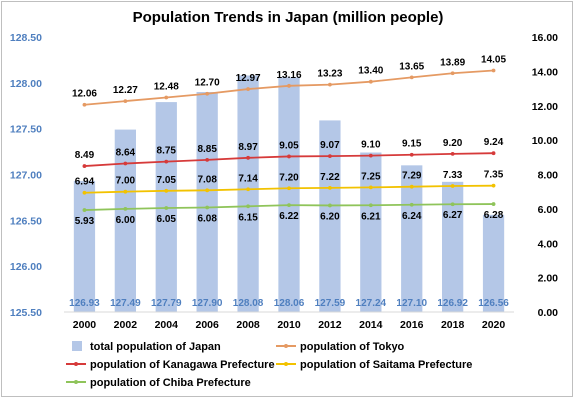  What do you see at coordinates (374, 365) in the screenshot?
I see `legend-item: population of Saitama Prefecture` at bounding box center [374, 365].